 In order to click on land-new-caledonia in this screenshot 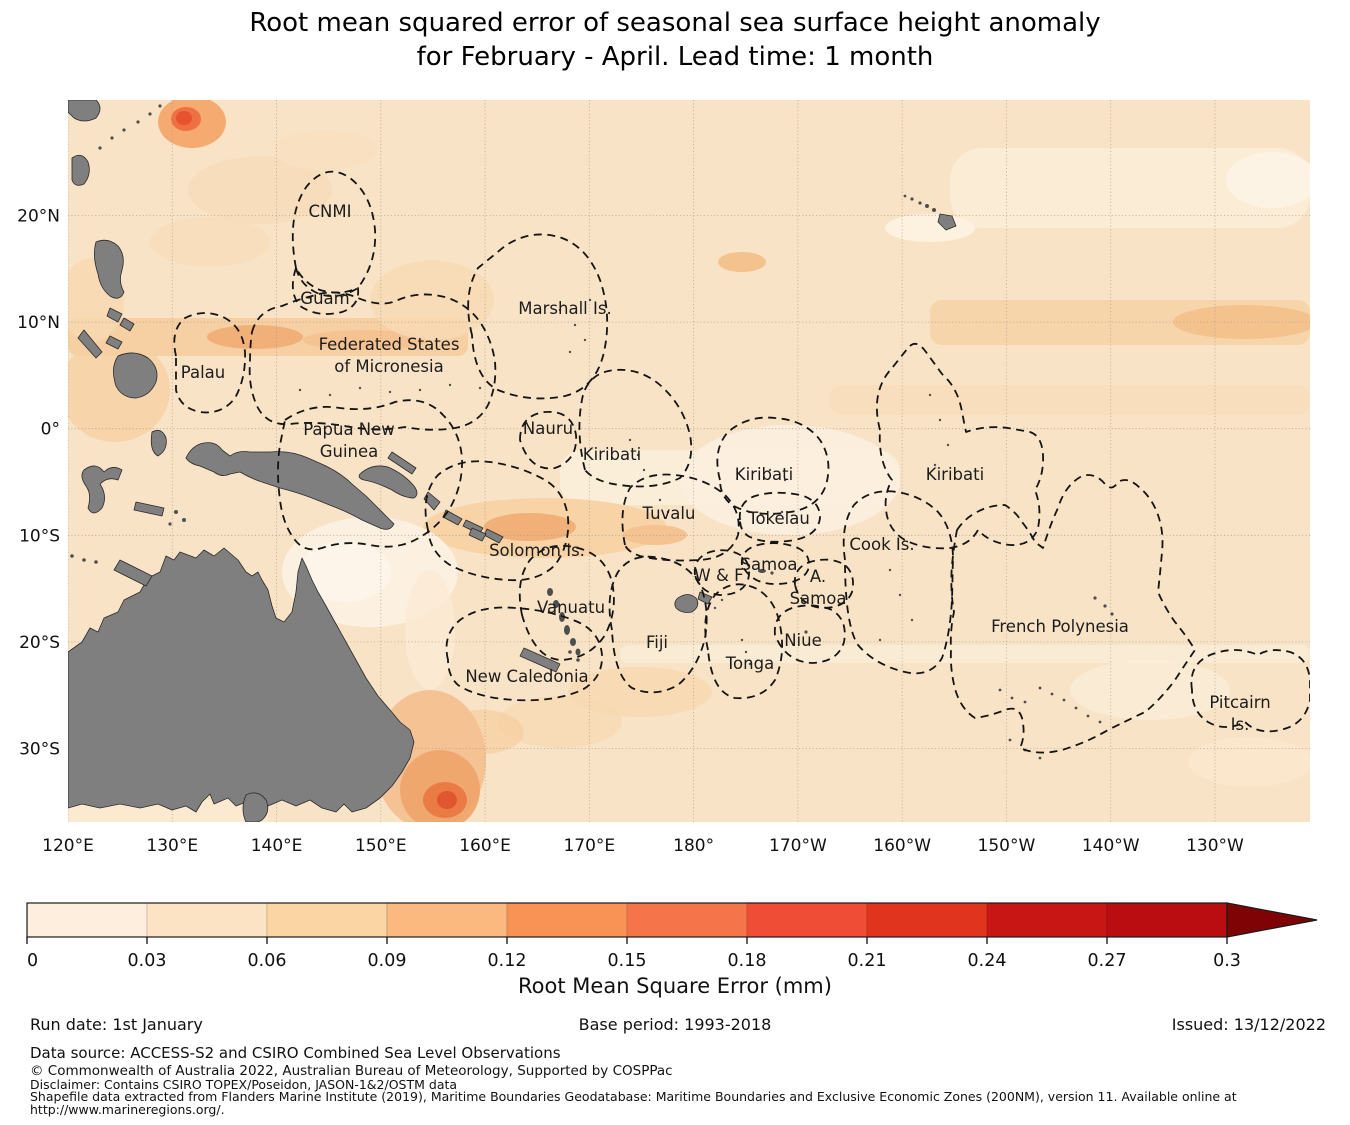, I will do `click(540, 660)`.